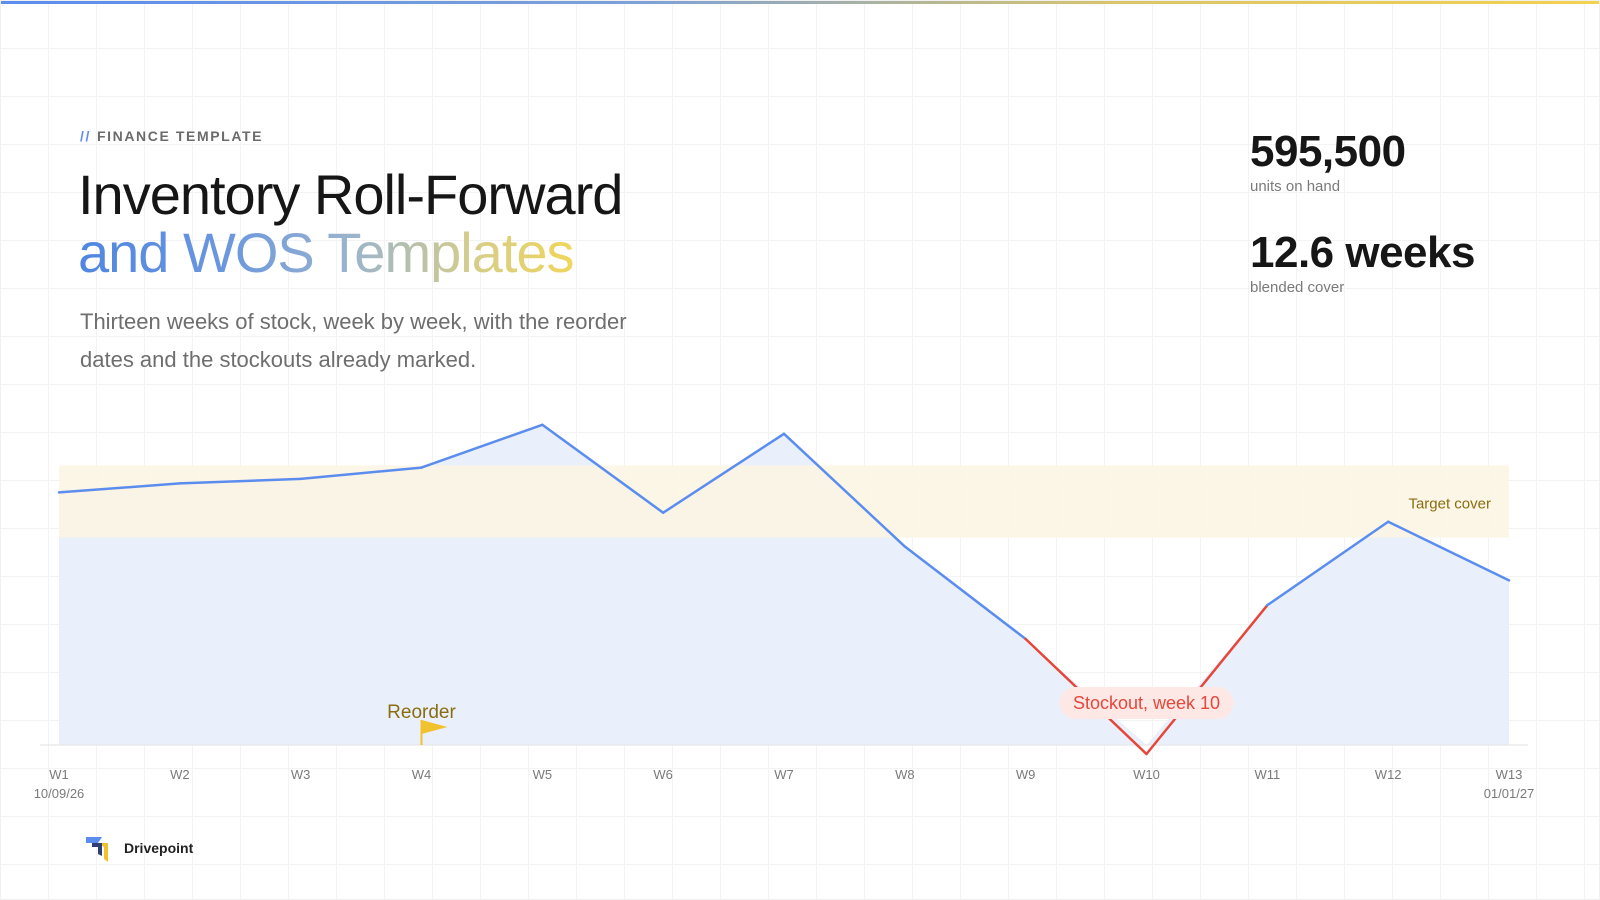 The height and width of the screenshot is (900, 1600). I want to click on stockout-segment, so click(1207, 679).